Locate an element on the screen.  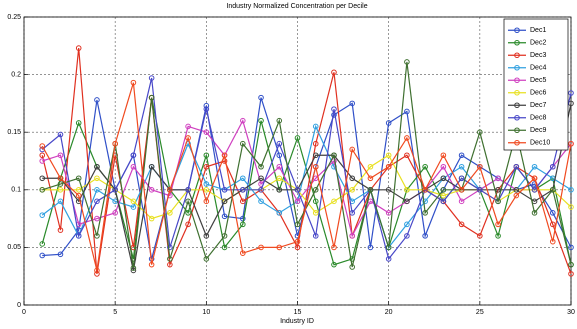
x-tick-label: 15 is located at coordinates (298, 312).